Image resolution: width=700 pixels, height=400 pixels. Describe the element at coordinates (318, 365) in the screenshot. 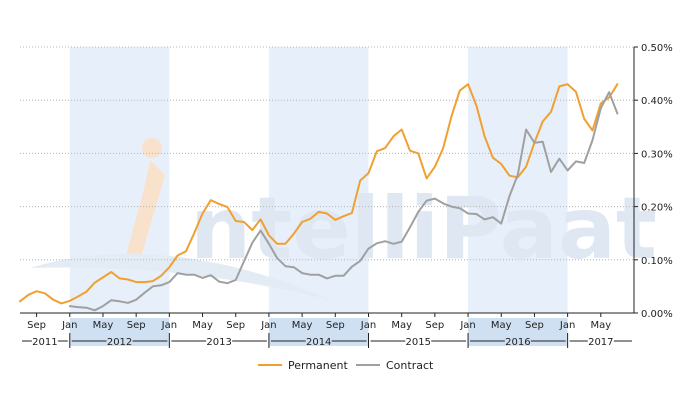

I see `legend-label-permanent: Permanent` at that location.